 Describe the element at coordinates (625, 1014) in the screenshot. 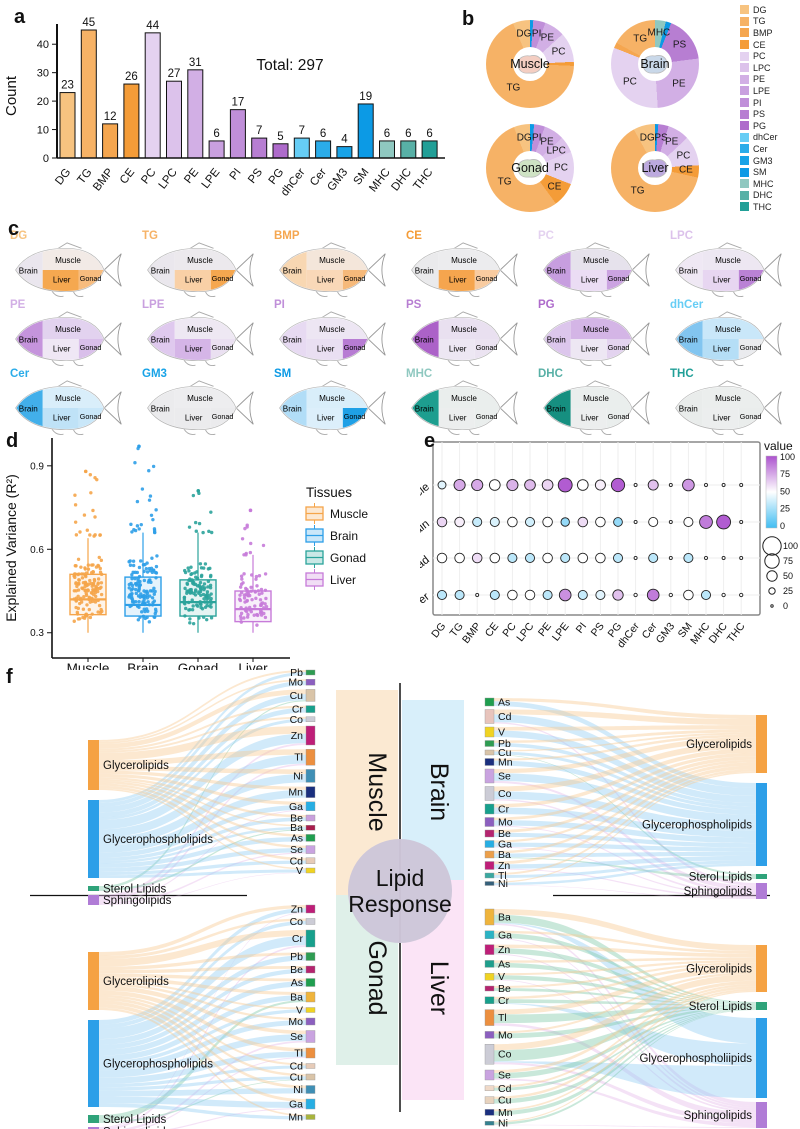

I see `flow-Sterol-Lipids-Tl` at that location.